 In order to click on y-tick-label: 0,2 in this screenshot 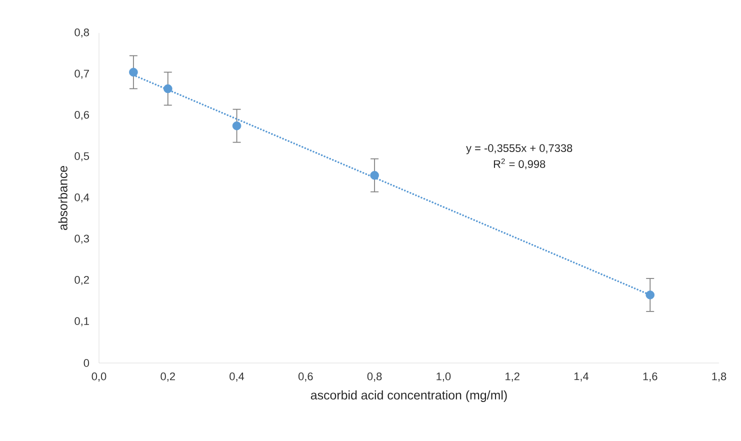, I will do `click(81, 281)`.